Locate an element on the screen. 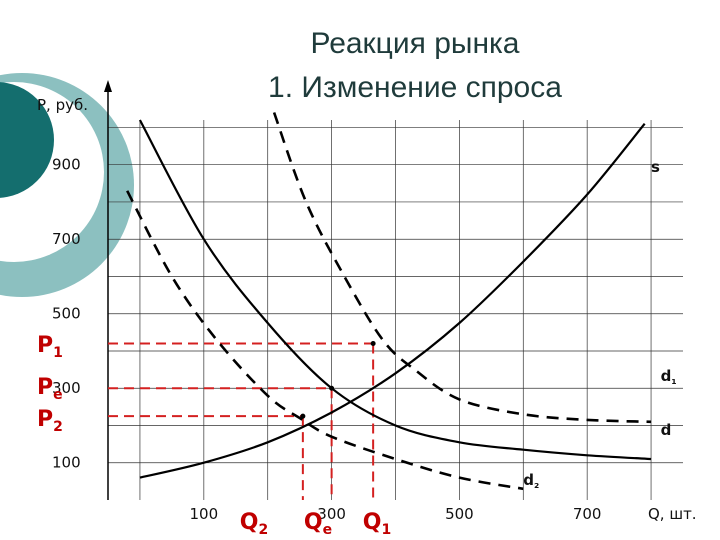 This screenshot has height=540, width=720. y-tick-label: 100 is located at coordinates (66, 463).